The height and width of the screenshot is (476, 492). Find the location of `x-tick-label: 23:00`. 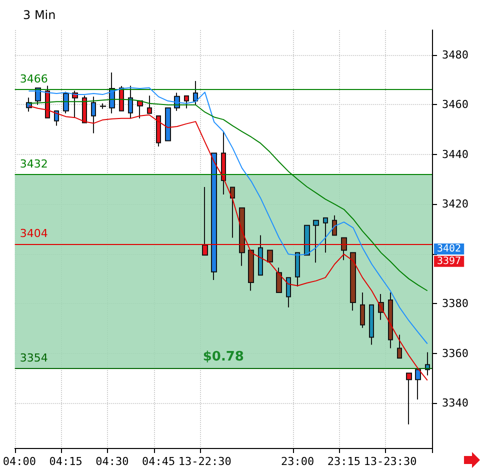

x-tick-label: 23:00 is located at coordinates (297, 461).